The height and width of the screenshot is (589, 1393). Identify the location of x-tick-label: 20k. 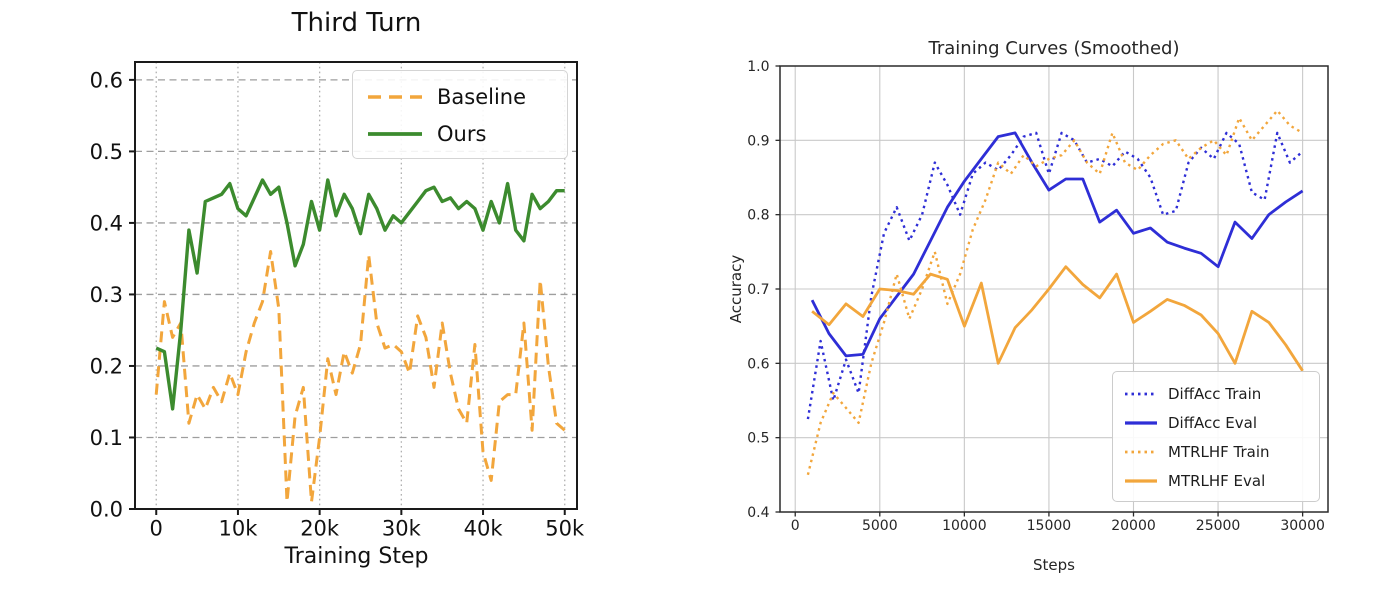
(320, 529).